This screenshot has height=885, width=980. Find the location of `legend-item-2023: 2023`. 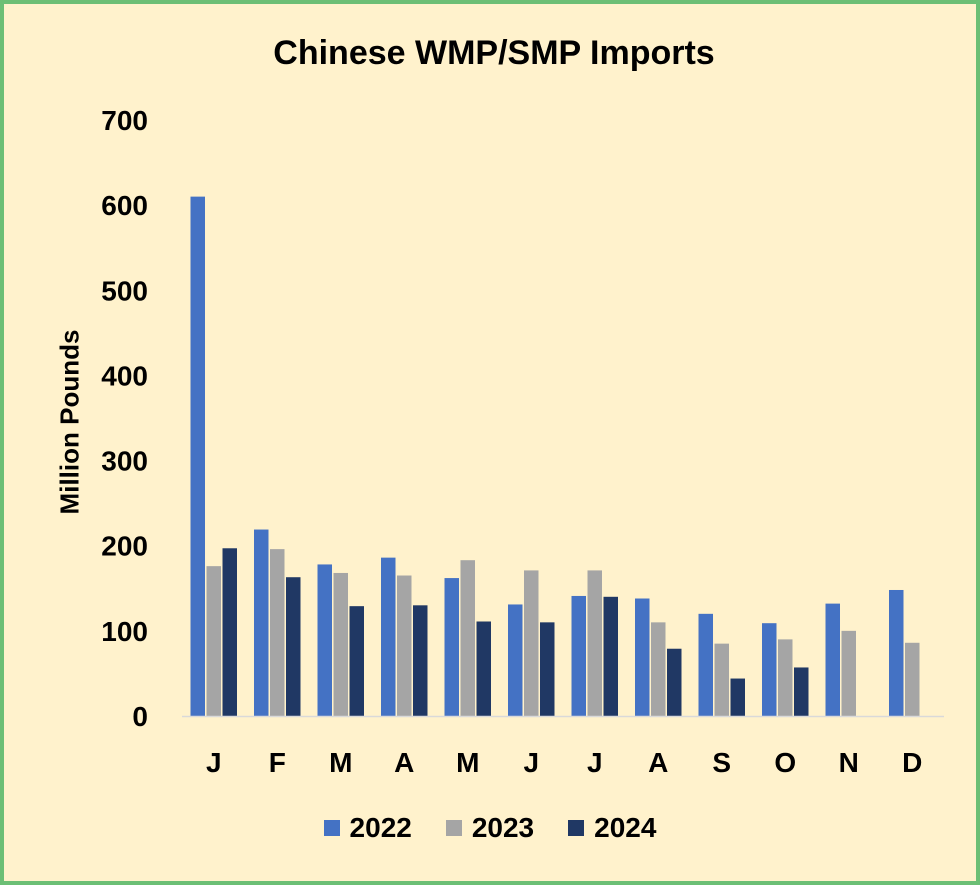

legend-item-2023: 2023 is located at coordinates (490, 828).